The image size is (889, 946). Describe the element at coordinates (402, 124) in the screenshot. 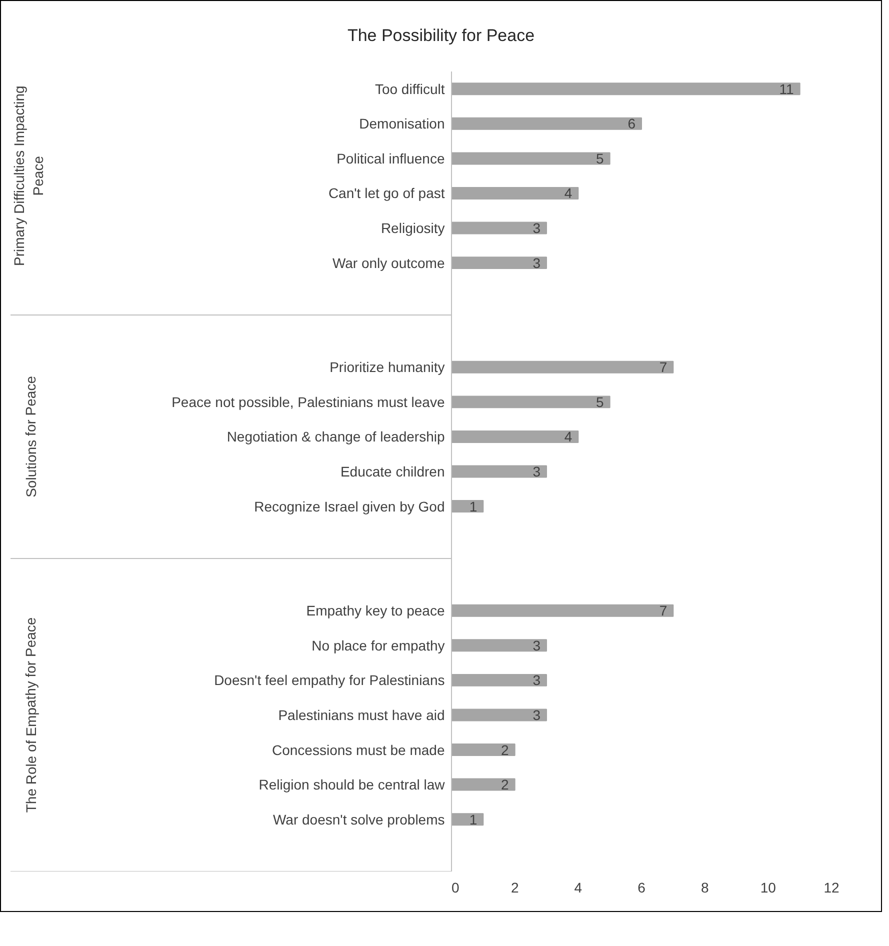

I see `y-tick-label: Demonisation` at that location.